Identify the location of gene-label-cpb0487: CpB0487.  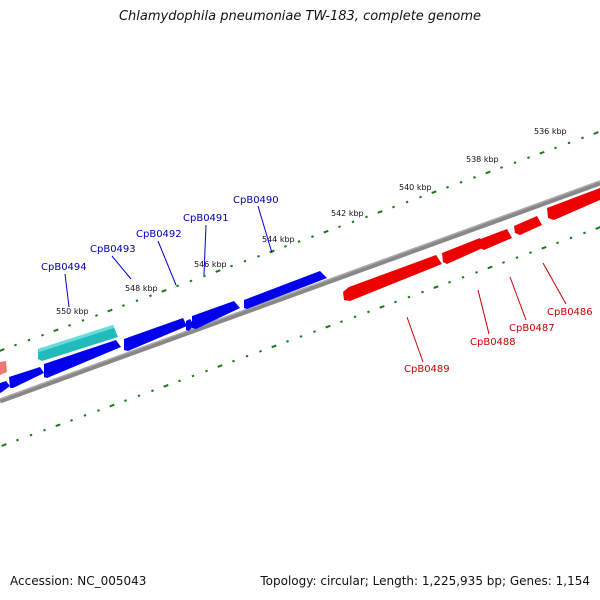
(532, 328).